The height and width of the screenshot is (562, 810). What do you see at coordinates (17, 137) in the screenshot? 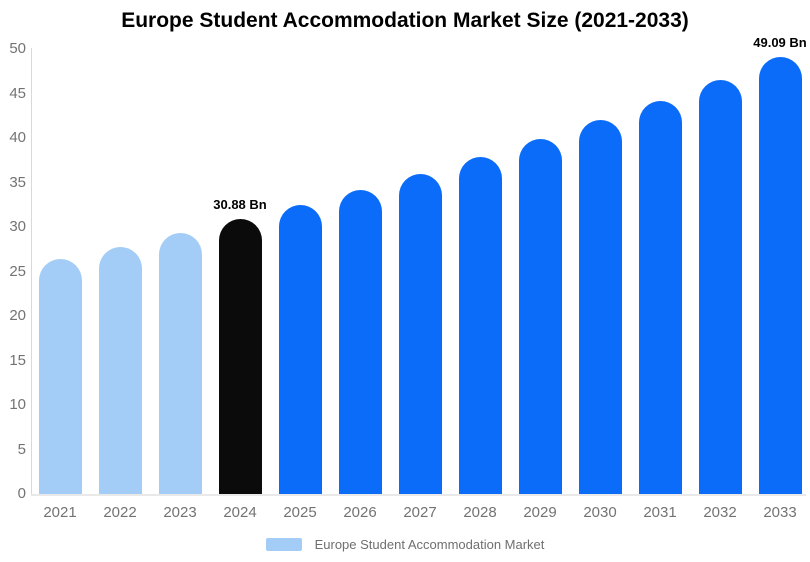
I see `y-tick-label: 40` at bounding box center [17, 137].